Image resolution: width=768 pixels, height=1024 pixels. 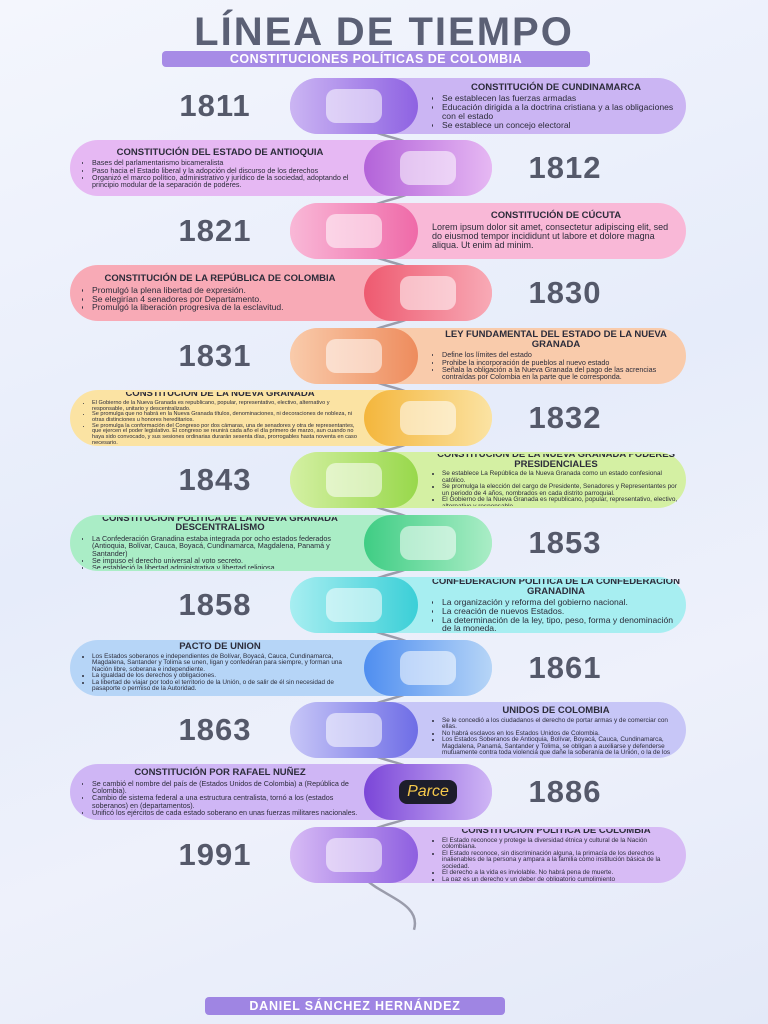 I want to click on year: 1863, so click(x=215, y=729).